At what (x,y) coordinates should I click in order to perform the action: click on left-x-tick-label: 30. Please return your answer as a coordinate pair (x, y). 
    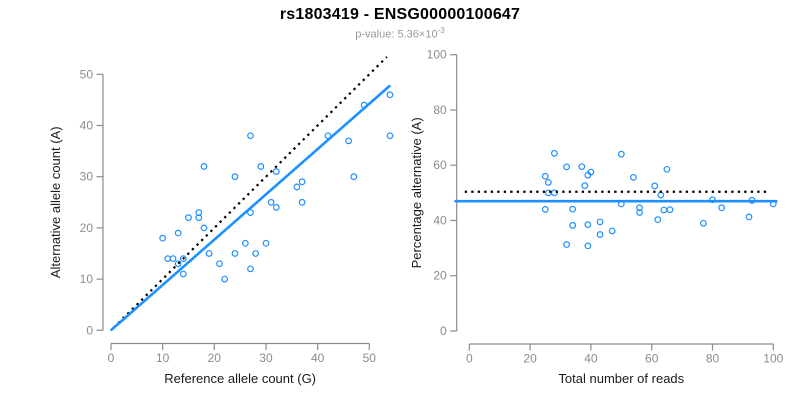
    Looking at the image, I should click on (266, 358).